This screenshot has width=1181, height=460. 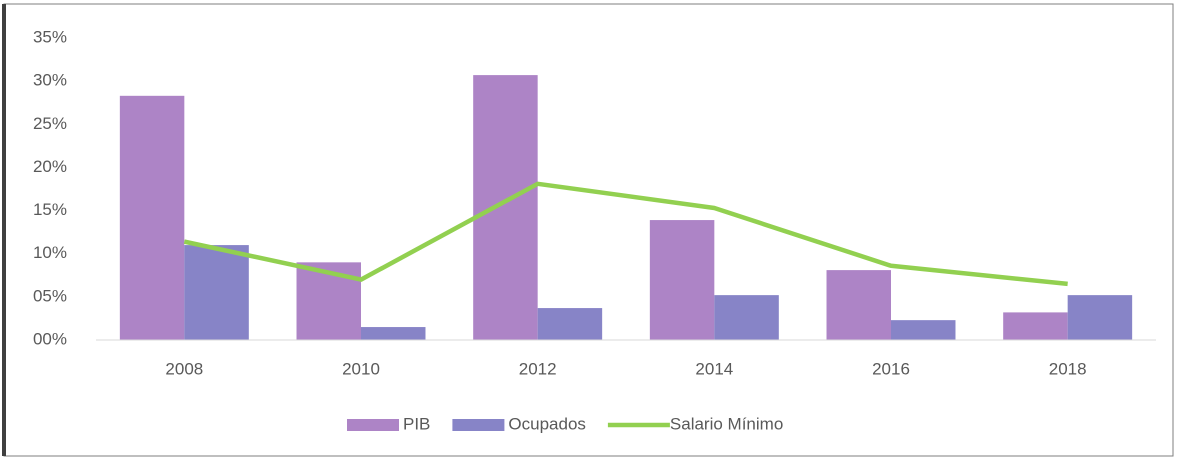 I want to click on y-tick-label: 10%, so click(x=50, y=252).